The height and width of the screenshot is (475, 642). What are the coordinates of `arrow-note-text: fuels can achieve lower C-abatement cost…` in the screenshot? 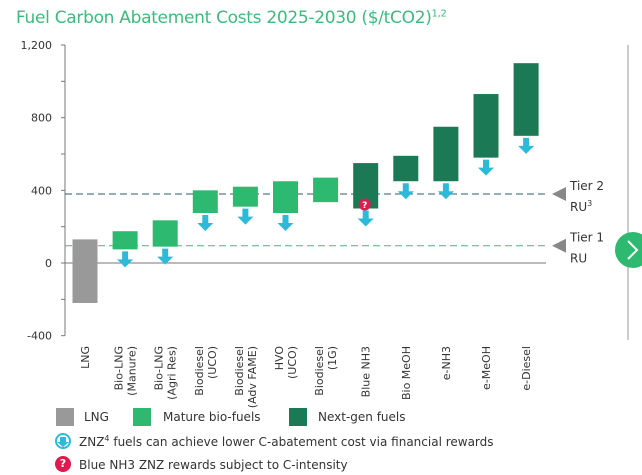 It's located at (303, 442).